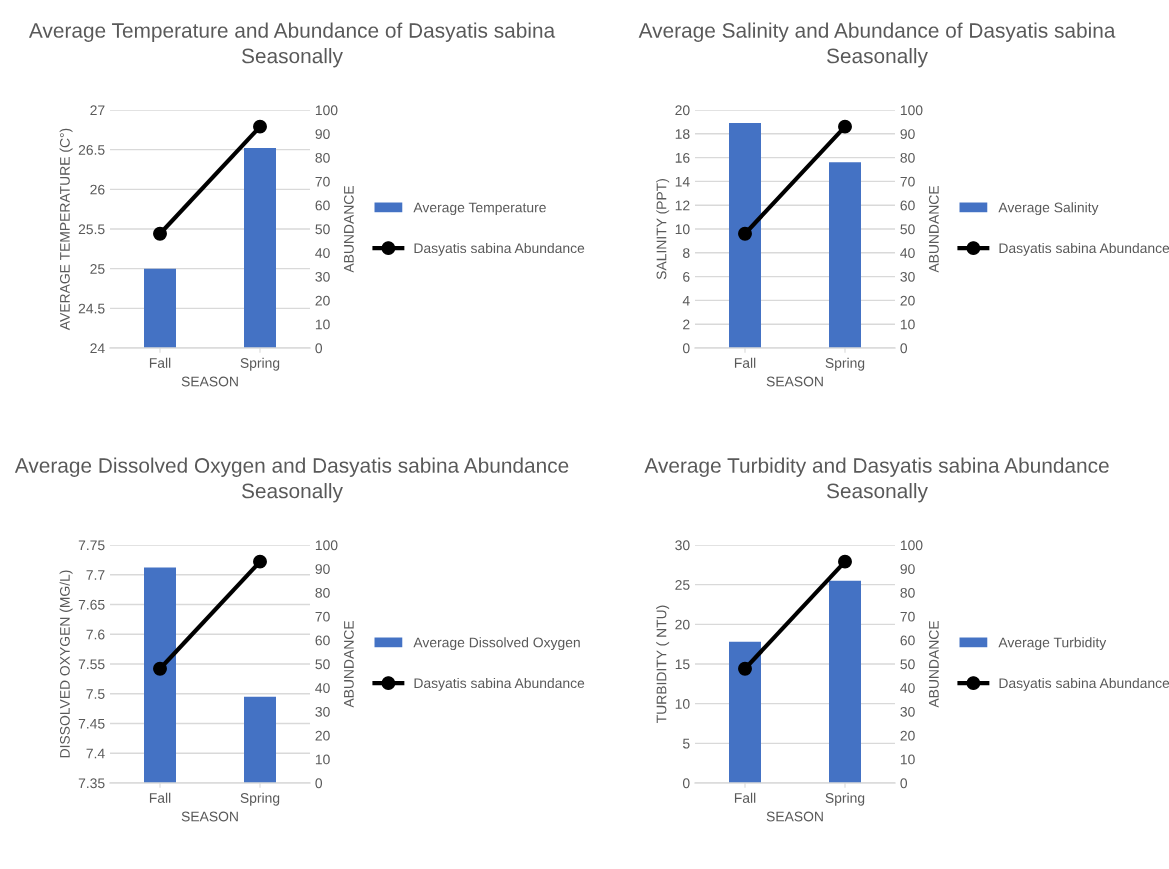  What do you see at coordinates (95, 575) in the screenshot?
I see `y-tick-label: 7.7` at bounding box center [95, 575].